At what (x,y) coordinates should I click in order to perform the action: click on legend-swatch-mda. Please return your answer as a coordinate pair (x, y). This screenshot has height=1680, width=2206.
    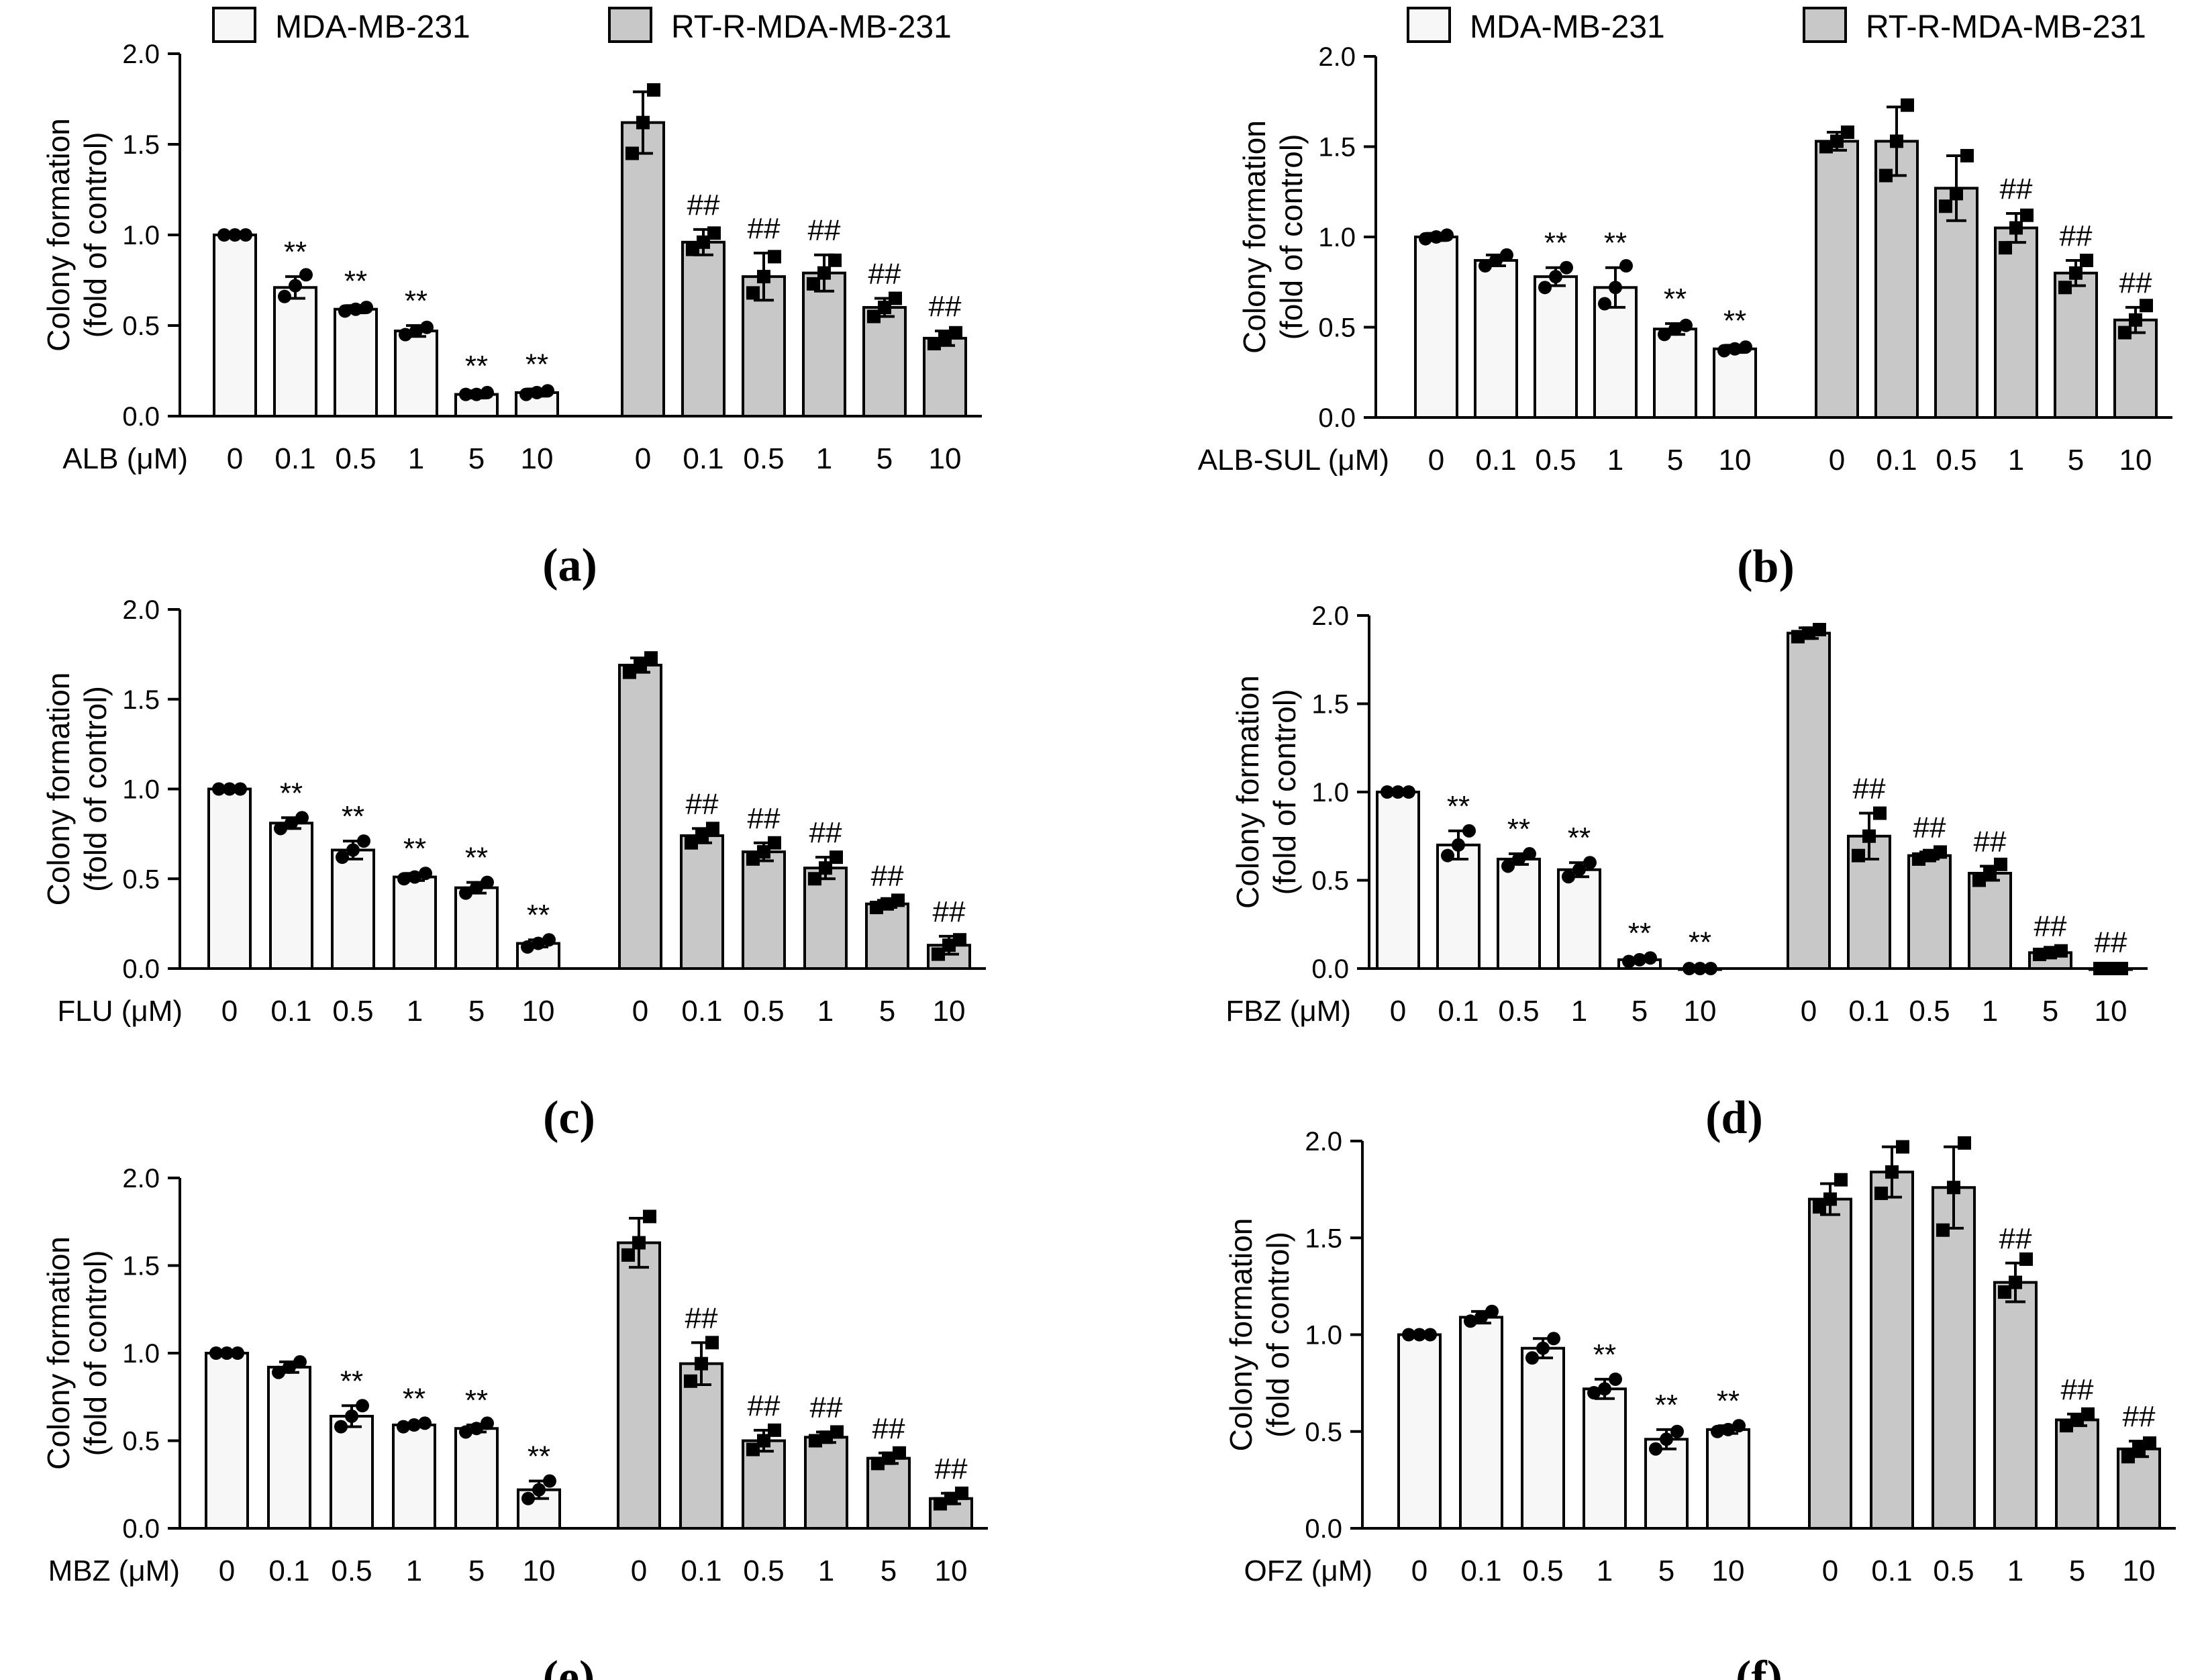
    Looking at the image, I should click on (1429, 25).